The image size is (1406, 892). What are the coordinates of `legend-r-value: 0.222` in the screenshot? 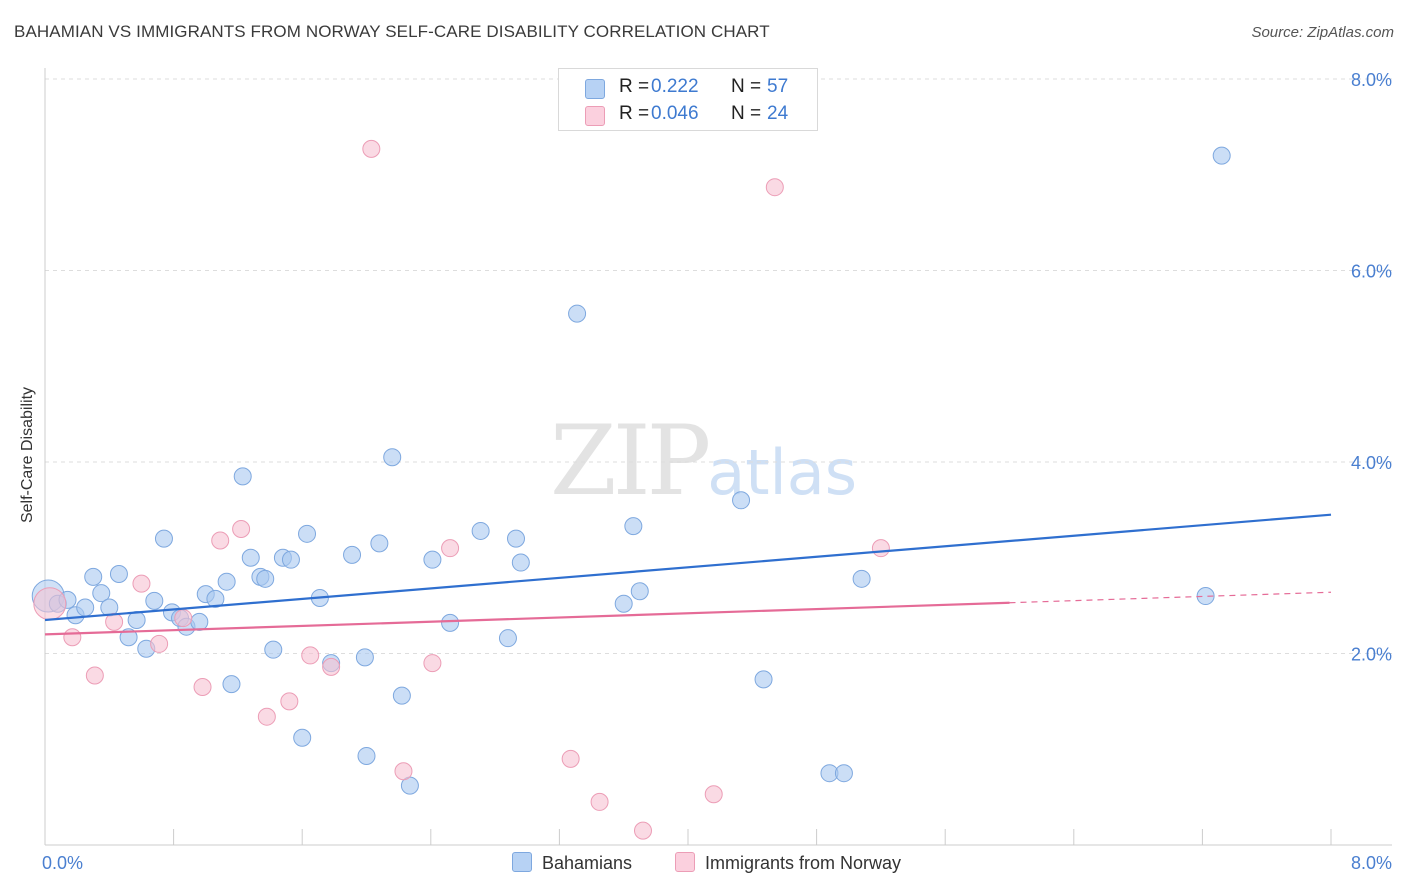 It's located at (675, 86).